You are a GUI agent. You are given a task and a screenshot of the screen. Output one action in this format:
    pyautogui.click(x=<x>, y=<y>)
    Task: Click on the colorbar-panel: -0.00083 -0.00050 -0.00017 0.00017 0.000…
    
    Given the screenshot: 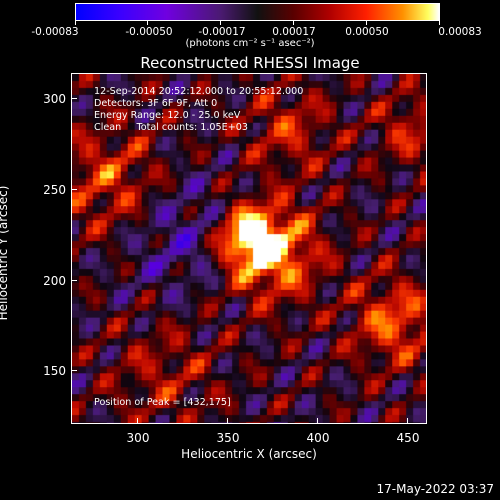 What is the action you would take?
    pyautogui.click(x=250, y=30)
    